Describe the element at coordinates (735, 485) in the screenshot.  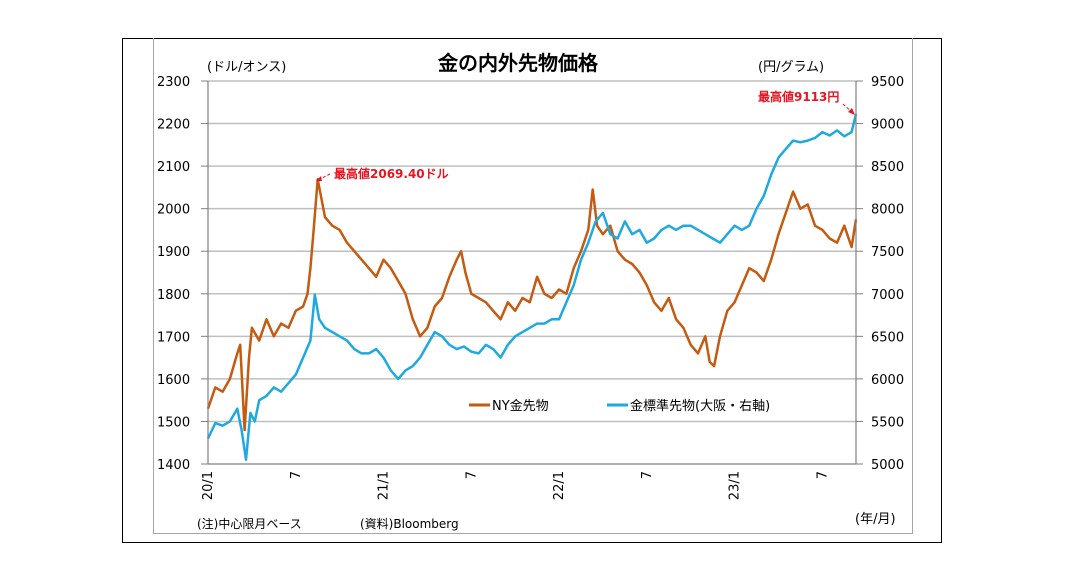
I see `x-tick-label: 23/1` at that location.